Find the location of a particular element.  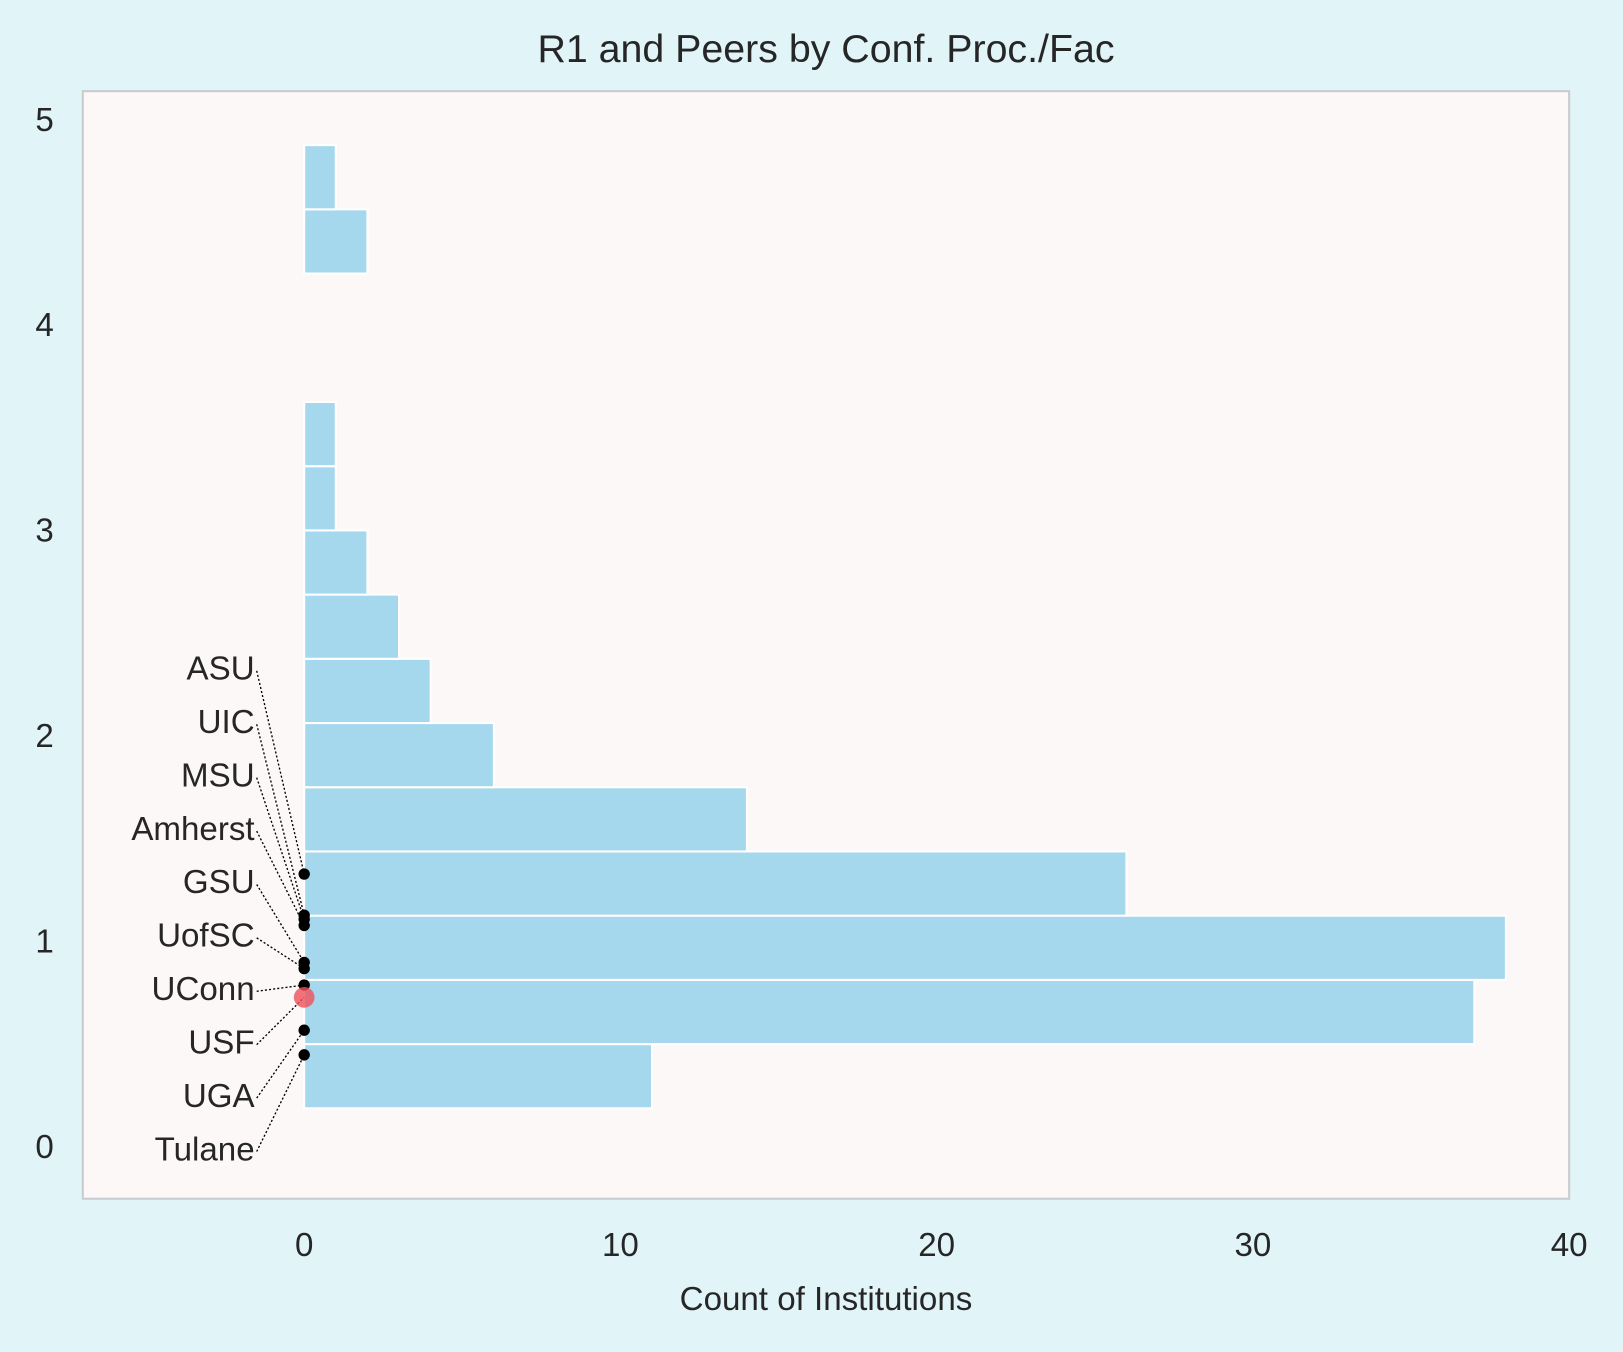

annotation-label: UGA is located at coordinates (219, 1096).